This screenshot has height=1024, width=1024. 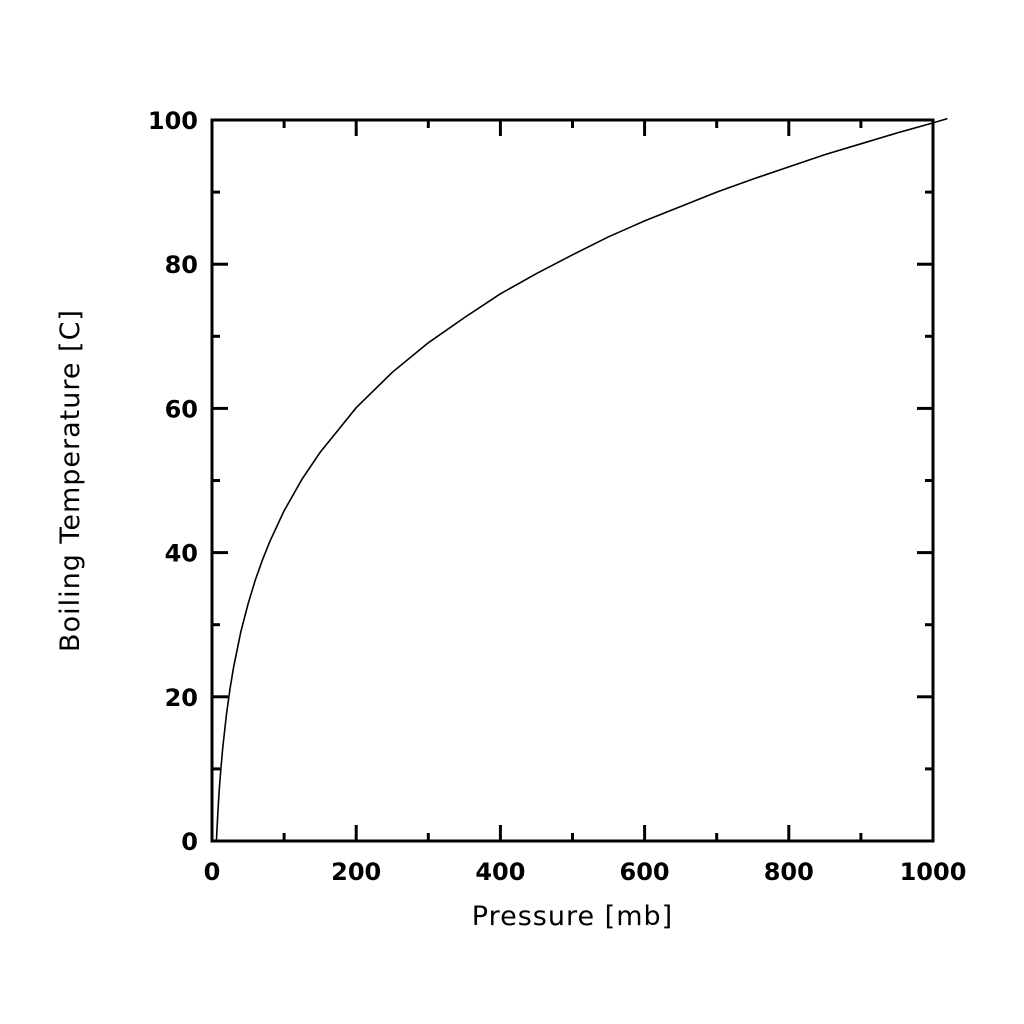 I want to click on x-tick-label: 200, so click(x=356, y=872).